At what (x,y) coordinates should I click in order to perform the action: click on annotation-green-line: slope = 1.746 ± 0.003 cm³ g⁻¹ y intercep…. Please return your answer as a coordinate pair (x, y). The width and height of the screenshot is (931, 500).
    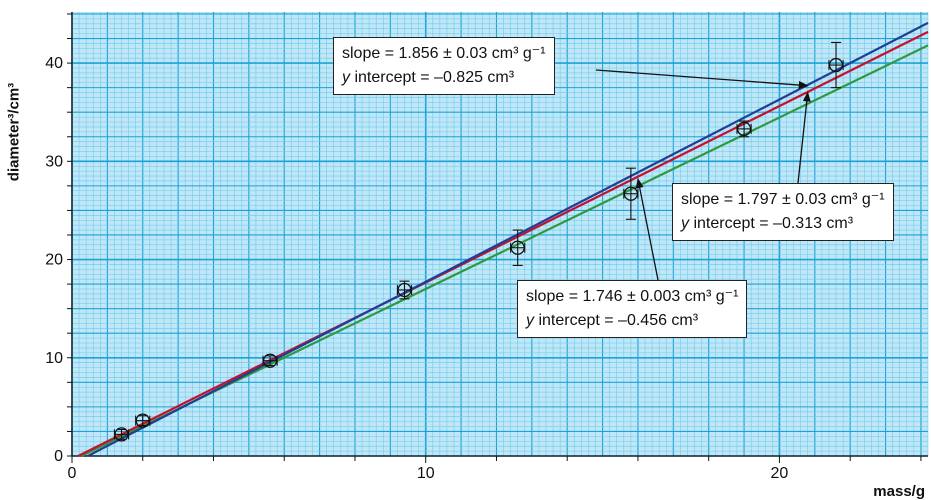
    Looking at the image, I should click on (632, 309).